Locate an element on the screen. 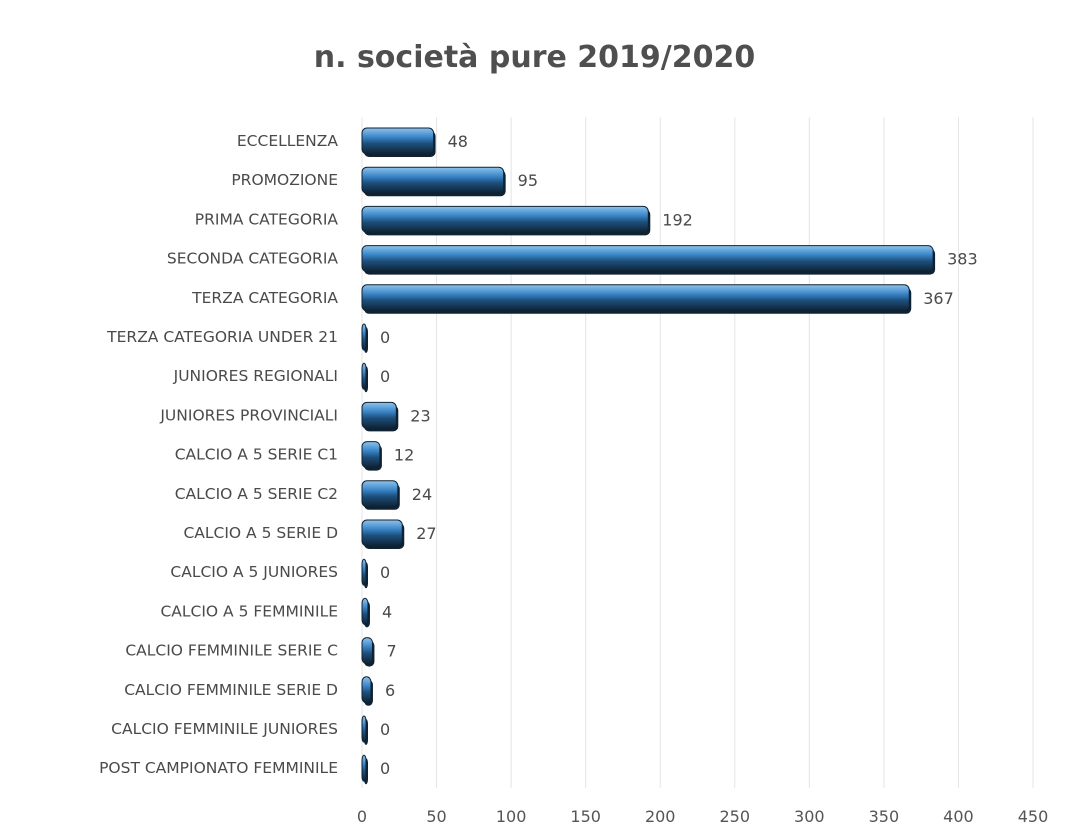  category-label: CALCIO FEMMINILE JUNIORES is located at coordinates (224, 729).